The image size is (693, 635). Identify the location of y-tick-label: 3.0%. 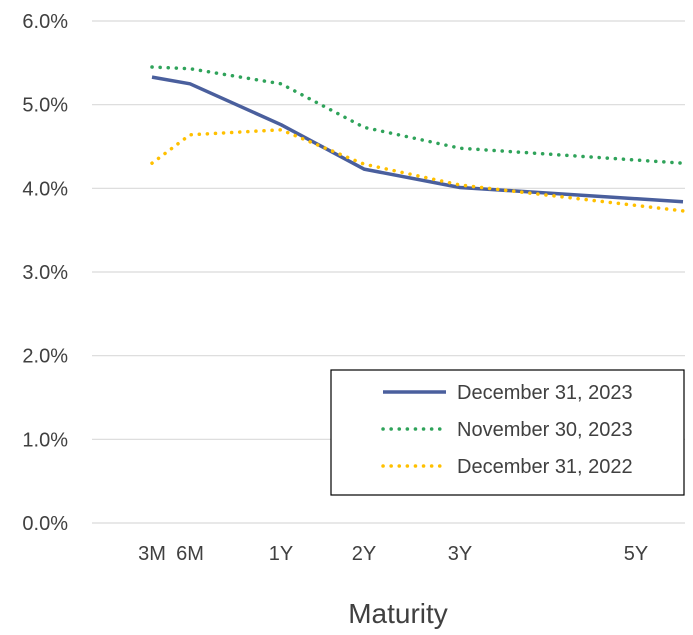
(45, 273).